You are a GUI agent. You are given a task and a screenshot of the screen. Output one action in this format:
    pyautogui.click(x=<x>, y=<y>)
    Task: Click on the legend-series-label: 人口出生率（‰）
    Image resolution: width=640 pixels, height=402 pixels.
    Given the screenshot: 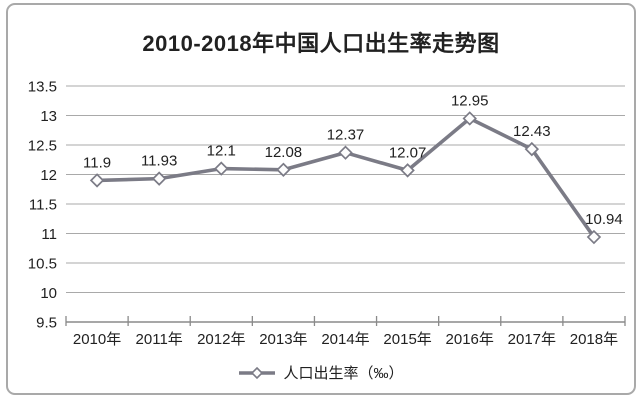 What is the action you would take?
    pyautogui.click(x=343, y=373)
    